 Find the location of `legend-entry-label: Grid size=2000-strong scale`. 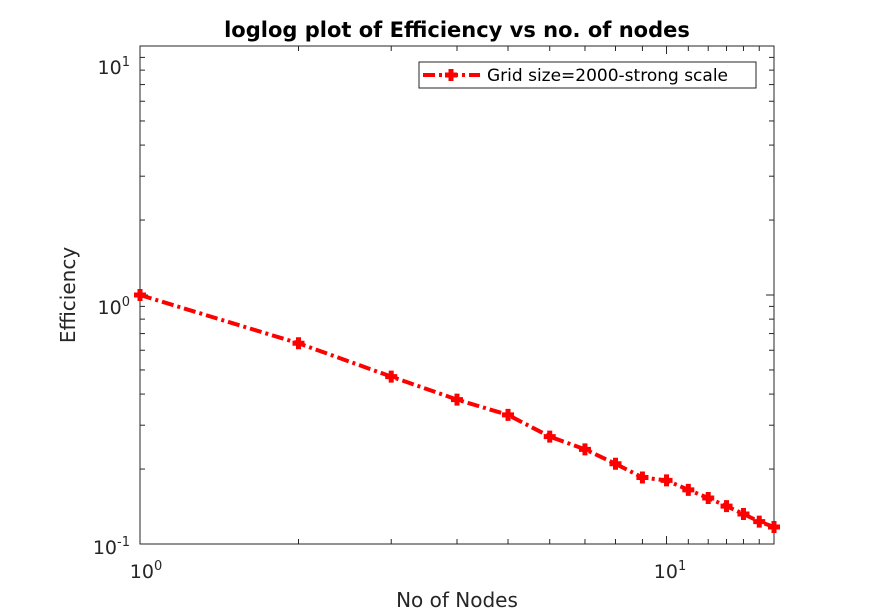

legend-entry-label: Grid size=2000-strong scale is located at coordinates (607, 76).